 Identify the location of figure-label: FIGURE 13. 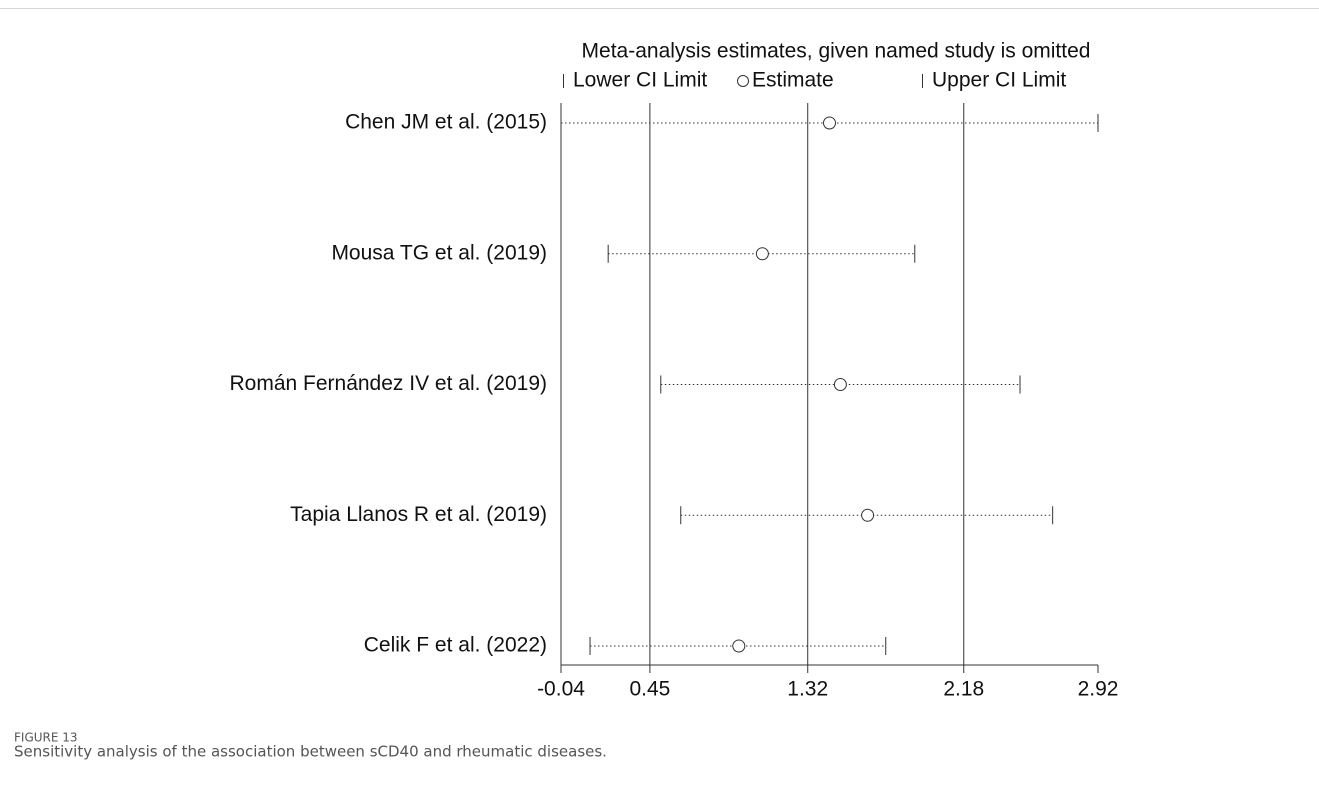
(46, 738).